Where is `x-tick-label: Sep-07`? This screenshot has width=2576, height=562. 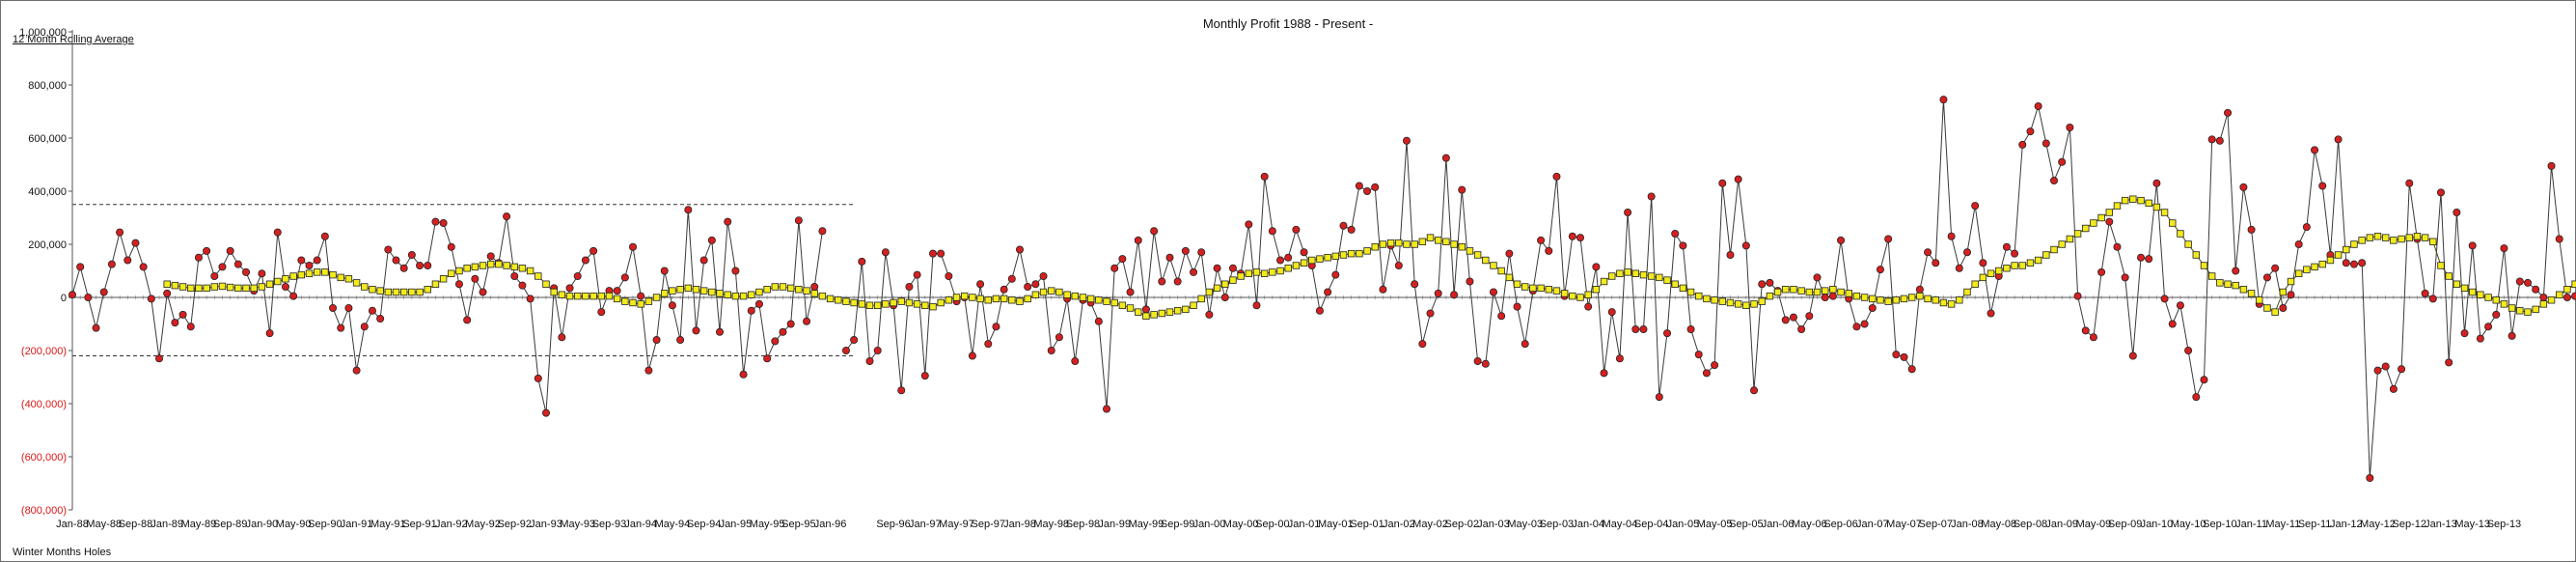
x-tick-label: Sep-07 is located at coordinates (1936, 524).